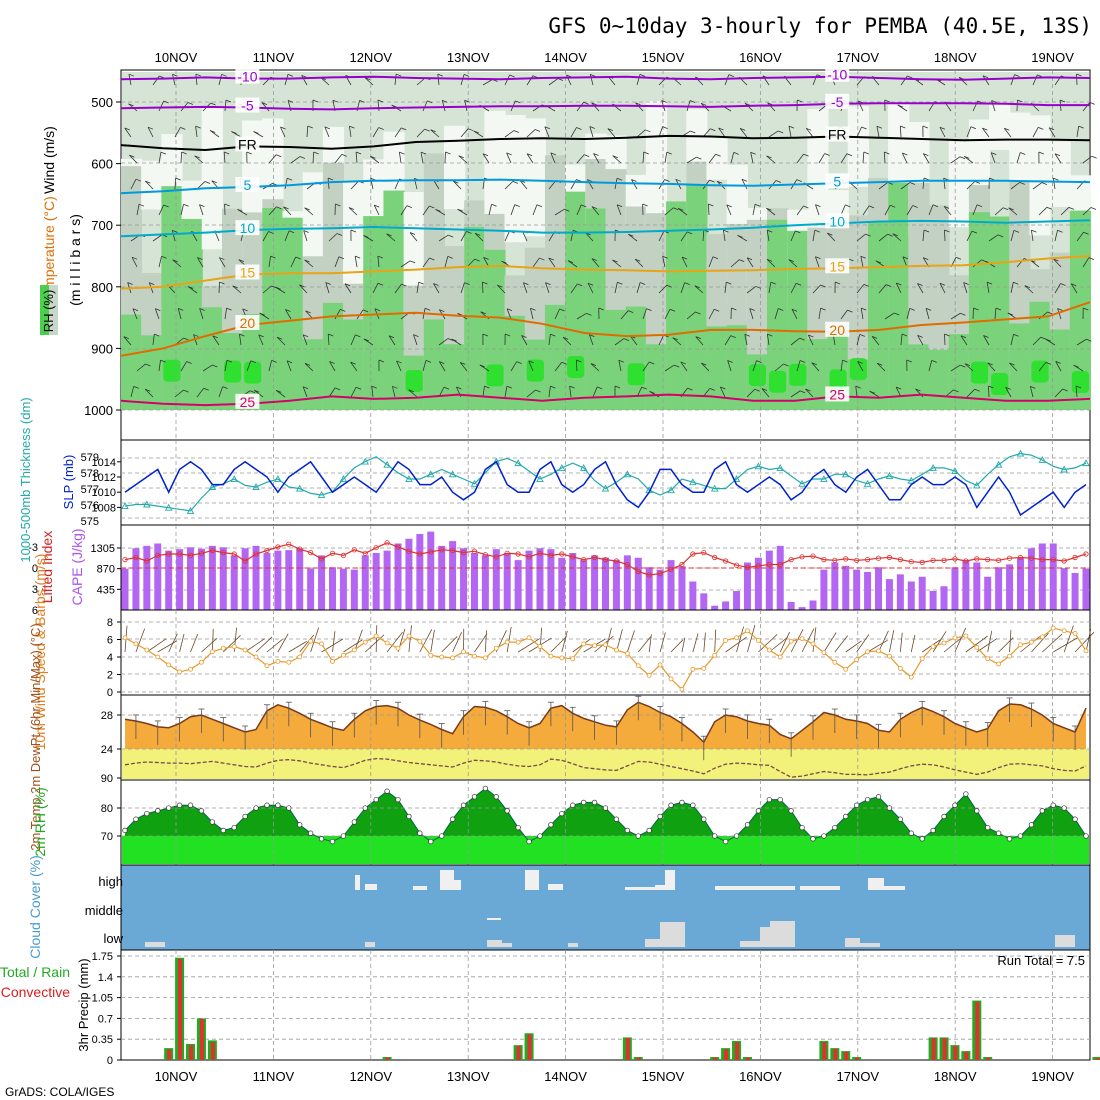 This screenshot has width=1100, height=1100. What do you see at coordinates (77, 566) in the screenshot?
I see `cape-axis-label: CAPE (J/kg)` at bounding box center [77, 566].